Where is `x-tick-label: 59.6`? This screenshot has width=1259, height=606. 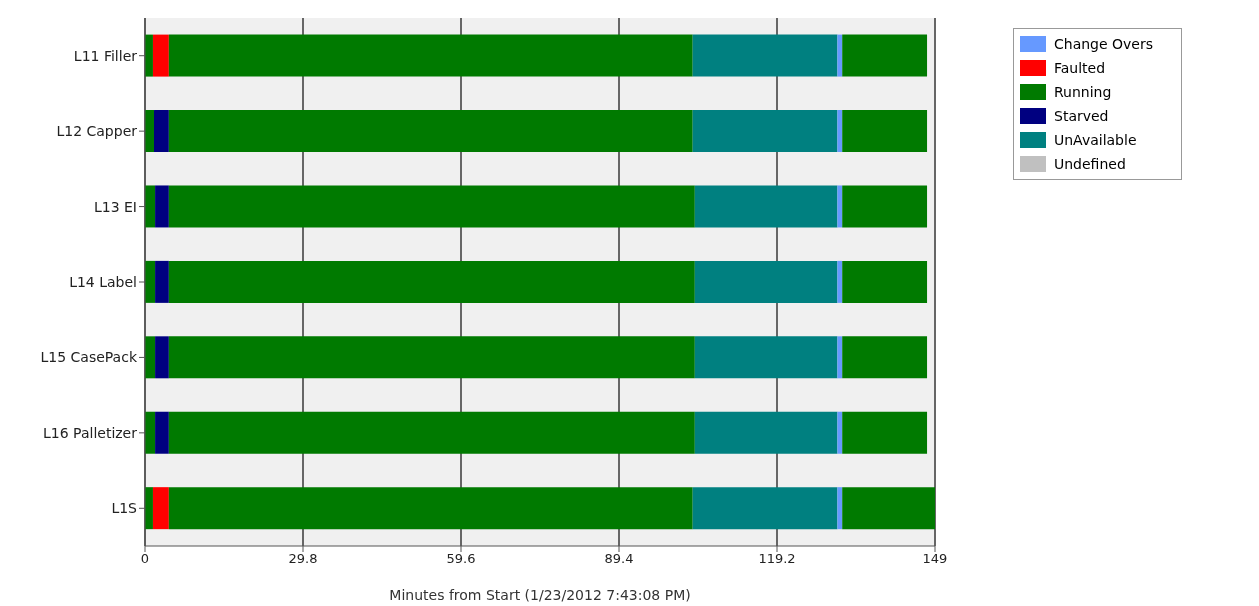
x-tick-label: 59.6 is located at coordinates (461, 559).